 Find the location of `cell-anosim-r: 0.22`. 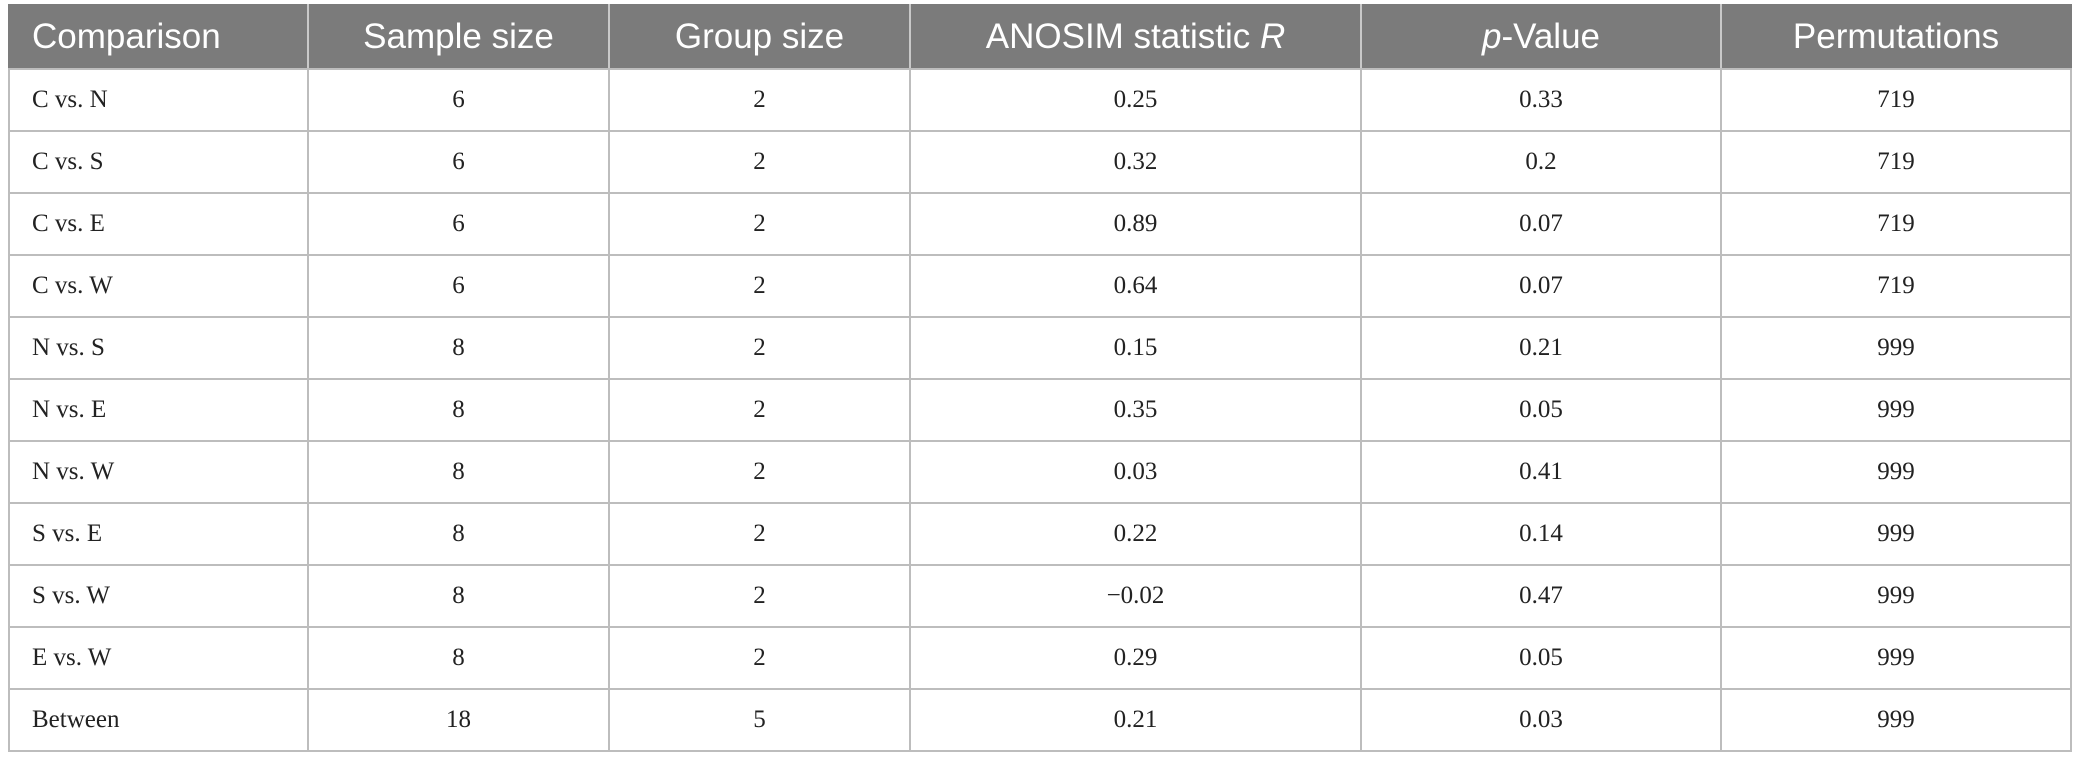

cell-anosim-r: 0.22 is located at coordinates (1135, 534).